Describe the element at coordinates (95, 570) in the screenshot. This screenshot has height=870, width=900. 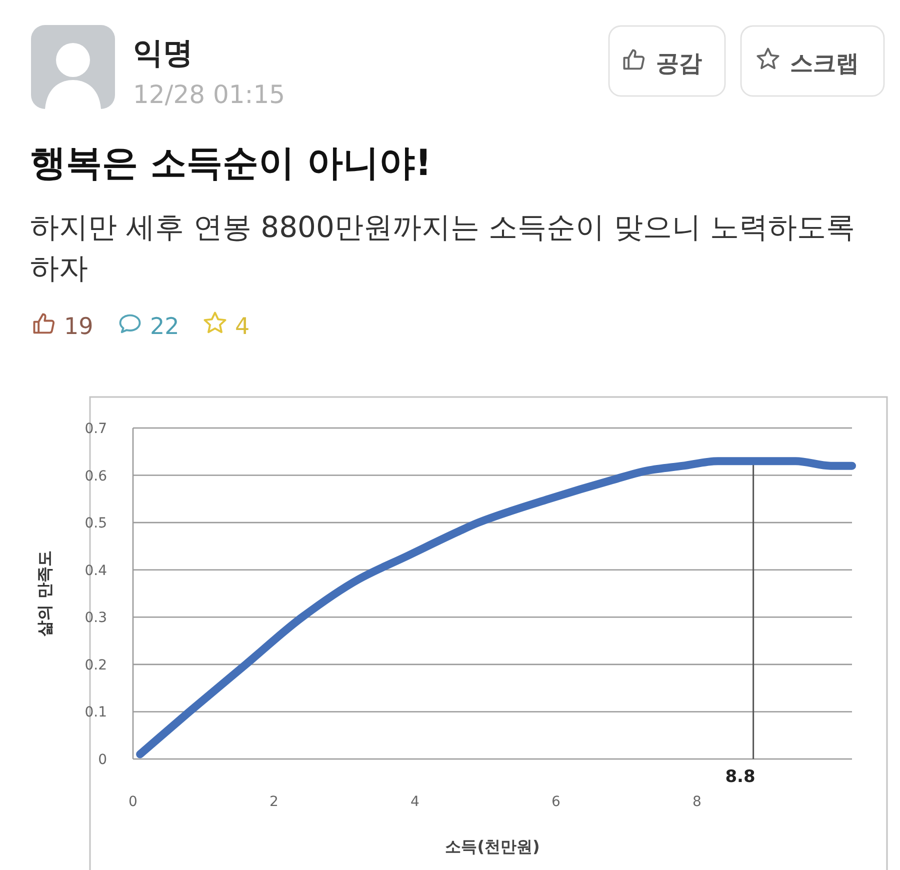
I see `y-tick-label: 0.4` at that location.